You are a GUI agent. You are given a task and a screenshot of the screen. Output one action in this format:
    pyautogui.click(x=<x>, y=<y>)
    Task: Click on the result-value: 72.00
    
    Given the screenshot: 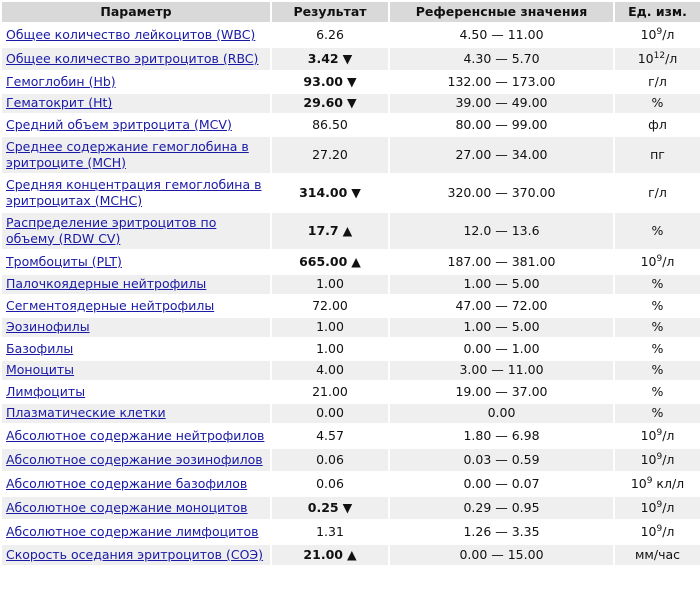 What is the action you would take?
    pyautogui.click(x=330, y=305)
    